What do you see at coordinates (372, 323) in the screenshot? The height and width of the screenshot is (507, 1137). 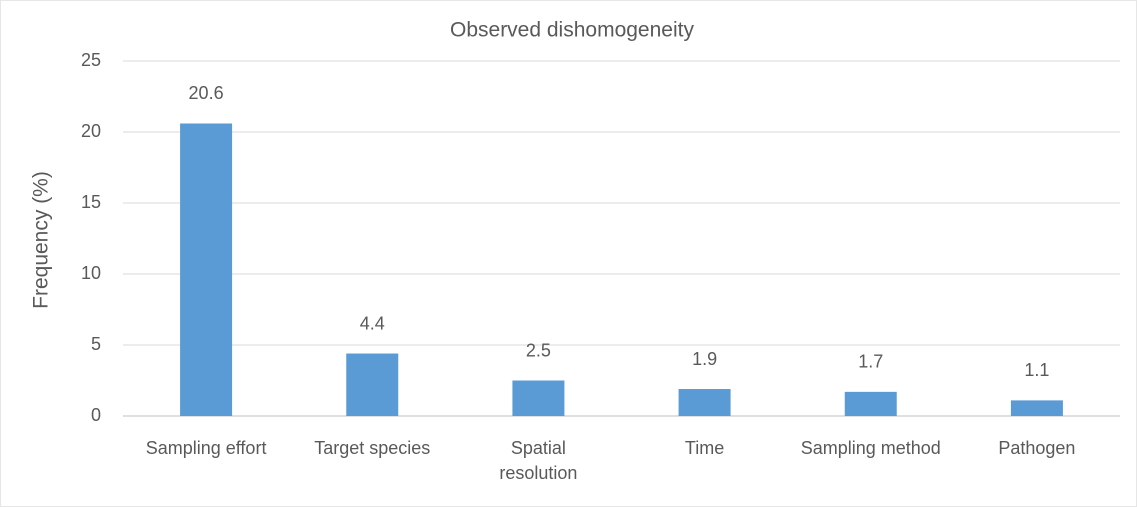 I see `data-label: 4.4` at bounding box center [372, 323].